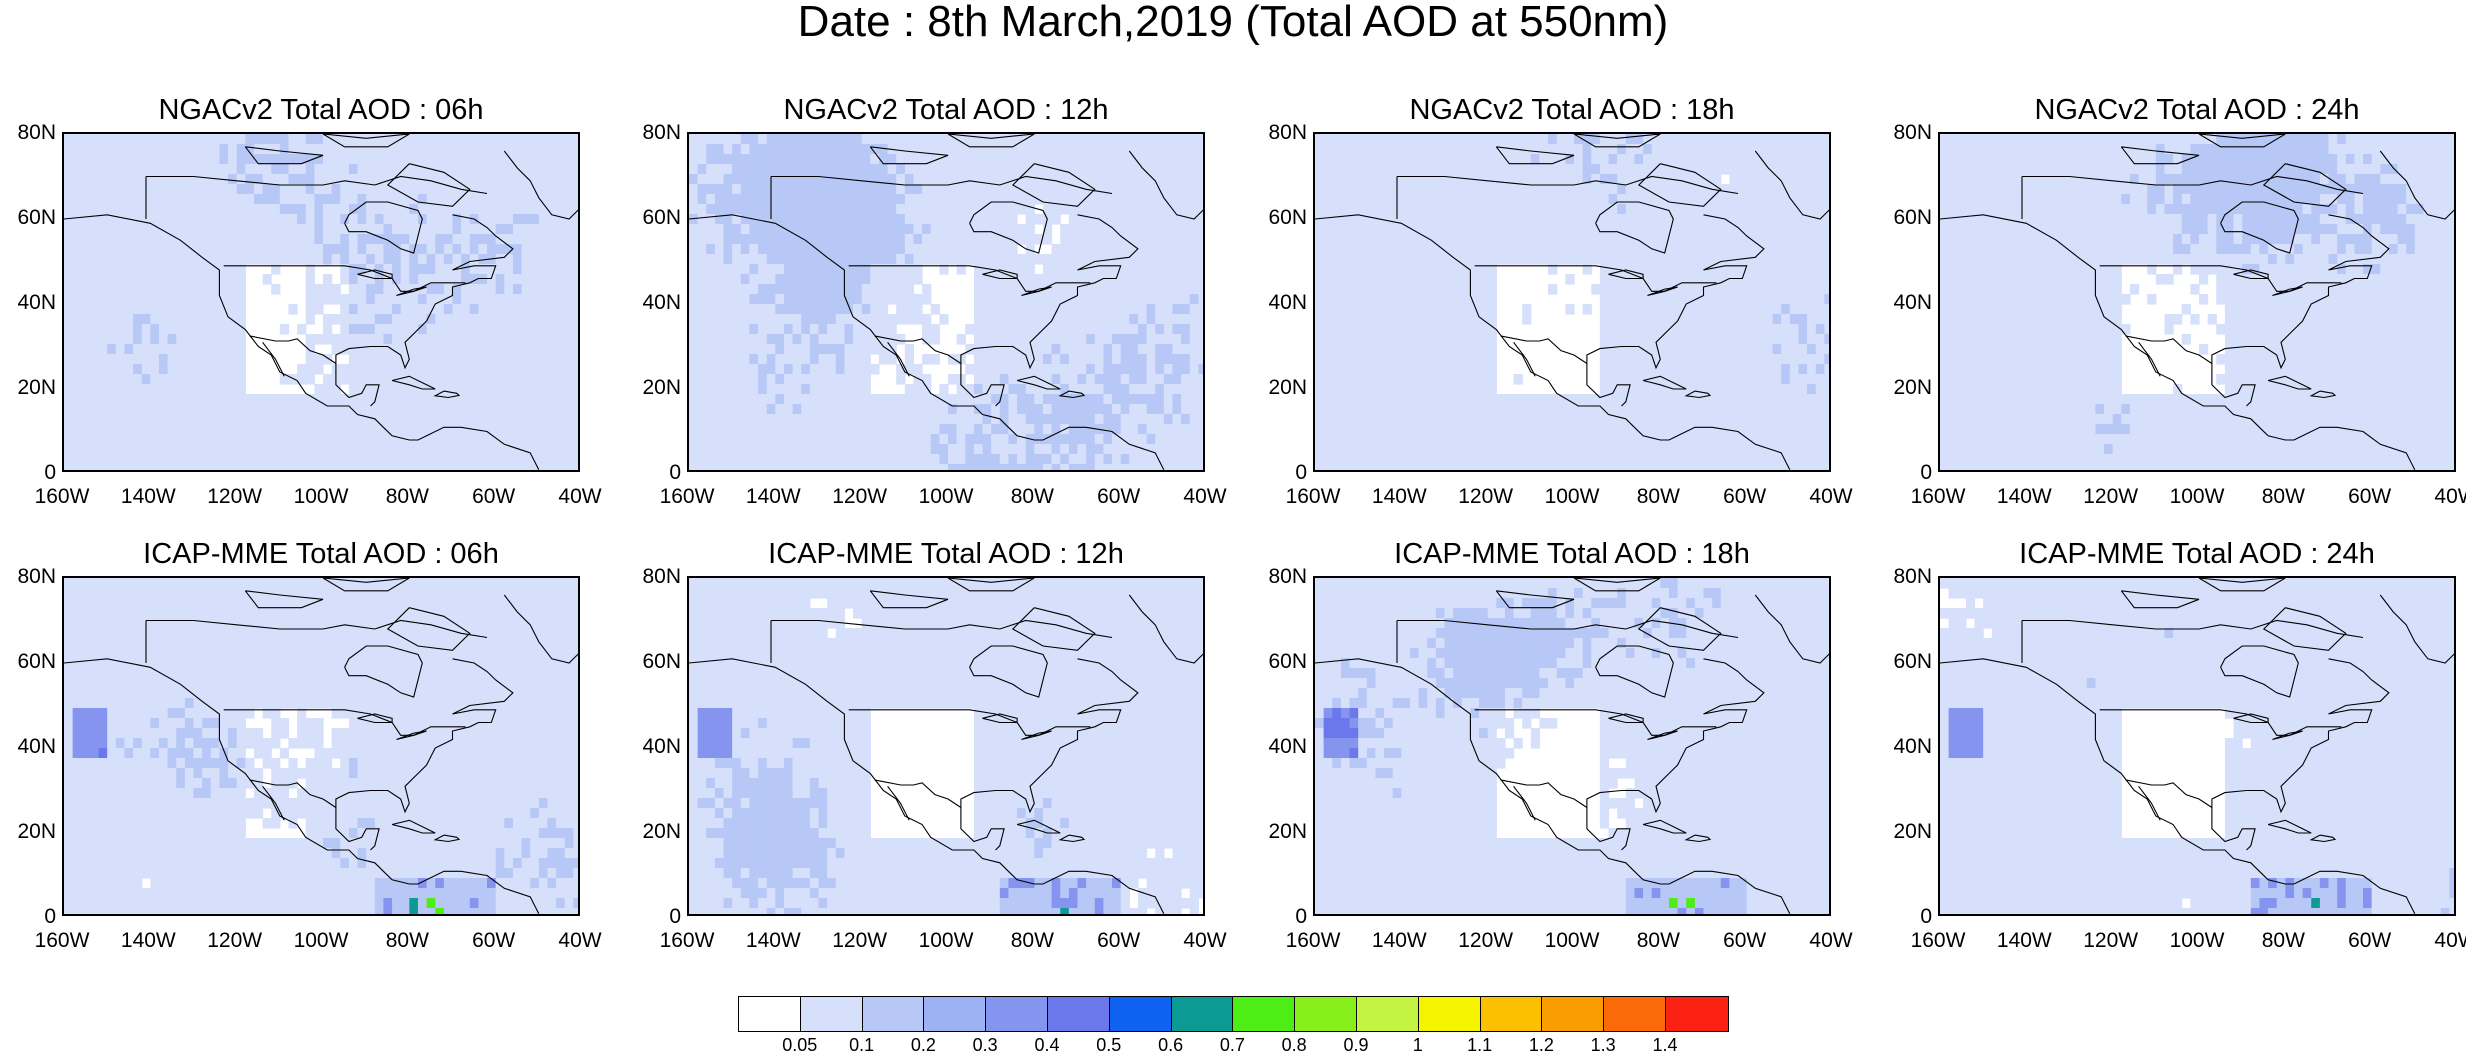 Image resolution: width=2466 pixels, height=1056 pixels. What do you see at coordinates (1603, 1045) in the screenshot?
I see `colorbar-label: 1.3` at bounding box center [1603, 1045].